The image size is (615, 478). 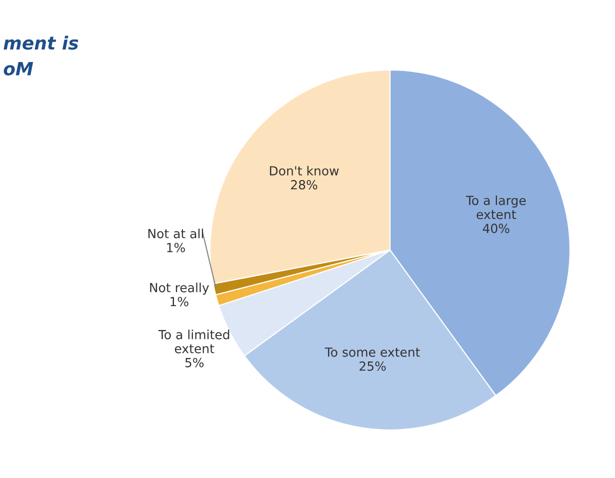 What do you see at coordinates (179, 288) in the screenshot?
I see `slice-label: Not really` at bounding box center [179, 288].